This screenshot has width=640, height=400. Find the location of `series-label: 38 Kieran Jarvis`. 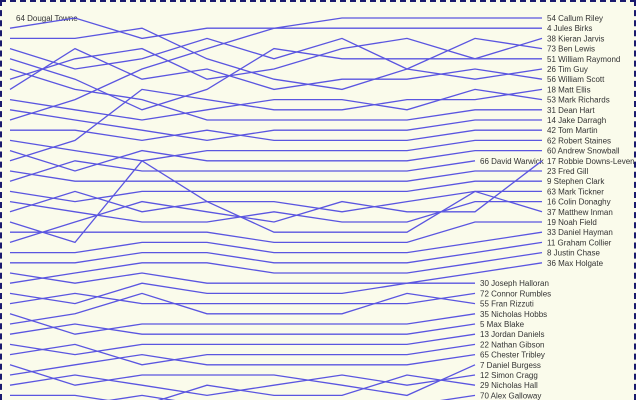

series-label: 38 Kieran Jarvis is located at coordinates (575, 38).